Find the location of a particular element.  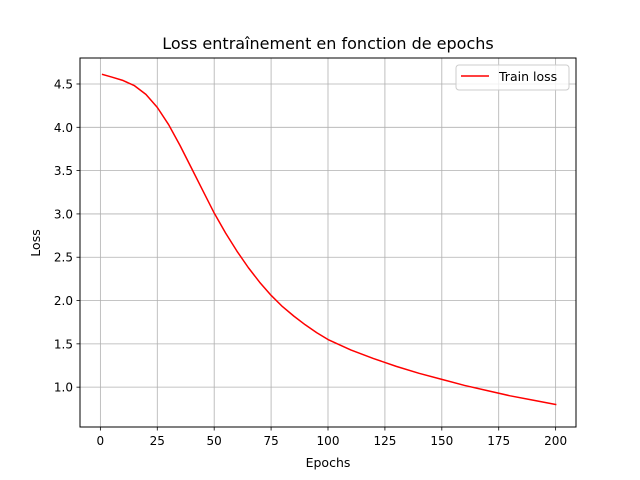

x-tick-label: 150 is located at coordinates (441, 441).